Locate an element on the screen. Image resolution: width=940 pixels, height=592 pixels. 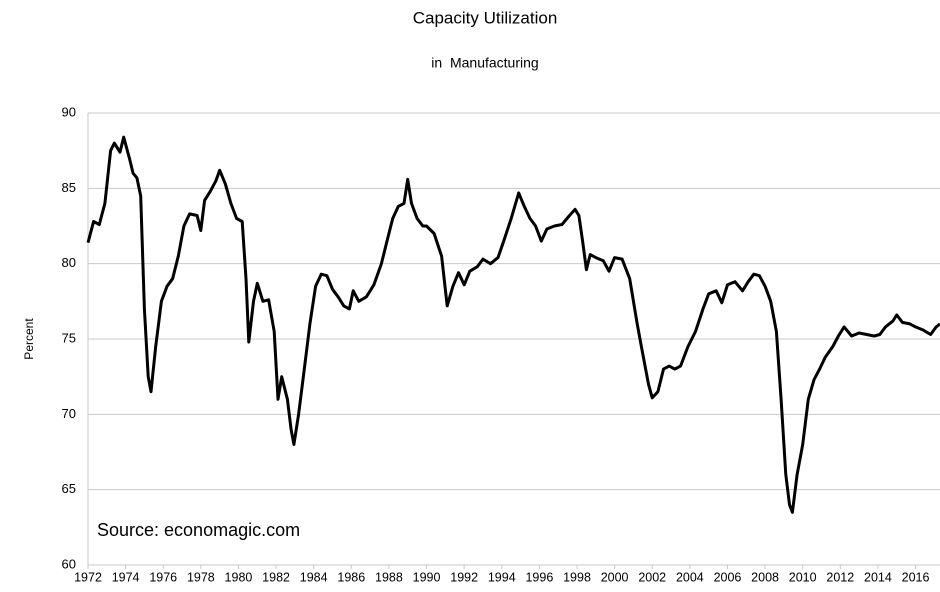
x-tick-label: 1980 is located at coordinates (239, 577).